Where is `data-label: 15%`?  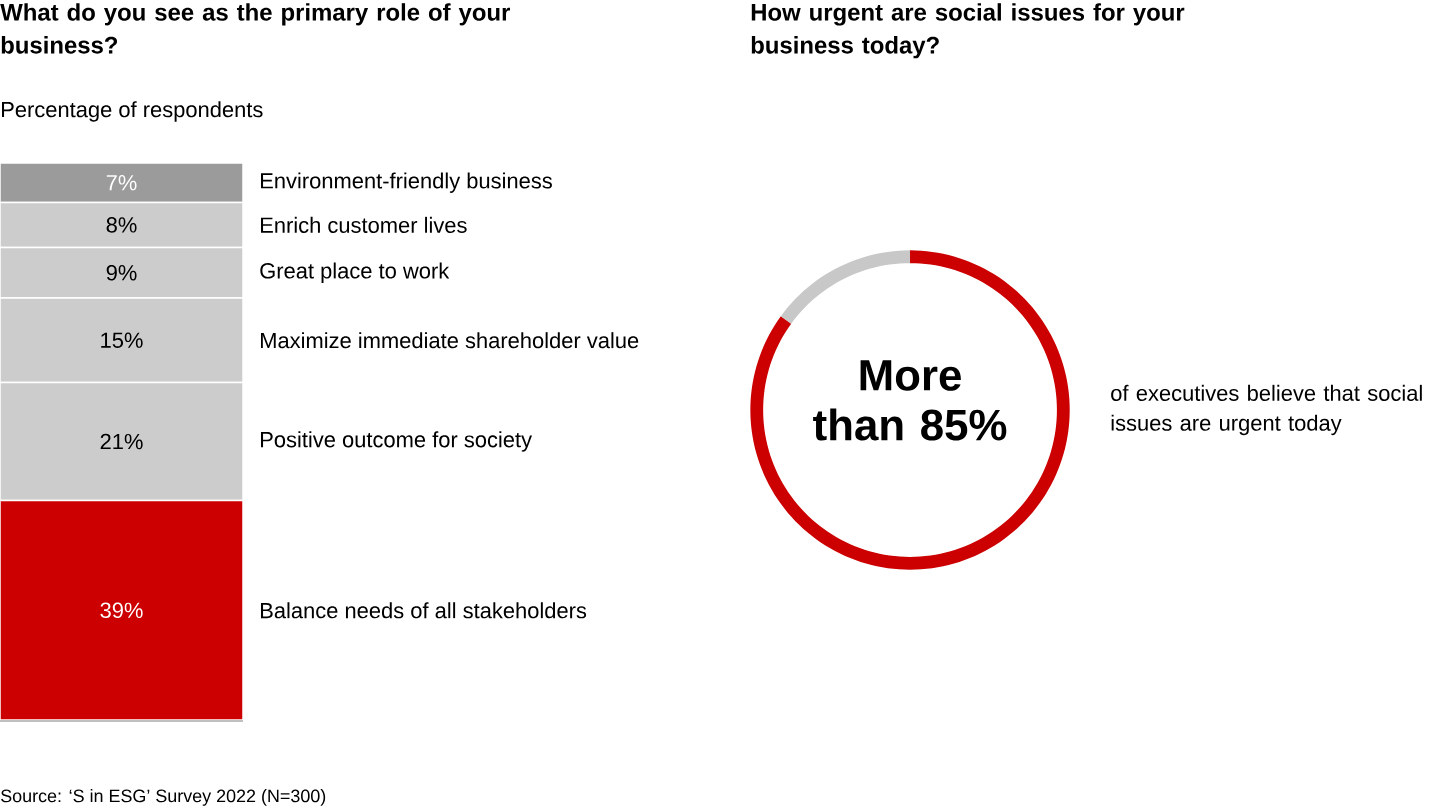 data-label: 15% is located at coordinates (122, 340).